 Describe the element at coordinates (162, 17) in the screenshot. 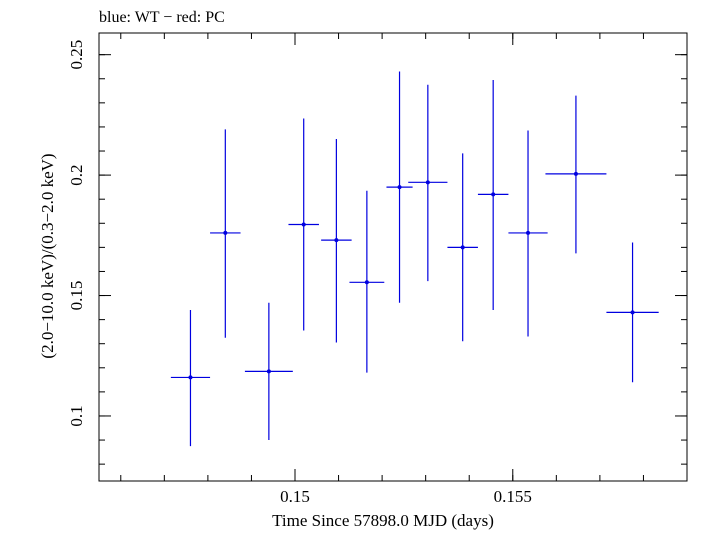

I see `chart-title: blue: WT − red: PC` at that location.